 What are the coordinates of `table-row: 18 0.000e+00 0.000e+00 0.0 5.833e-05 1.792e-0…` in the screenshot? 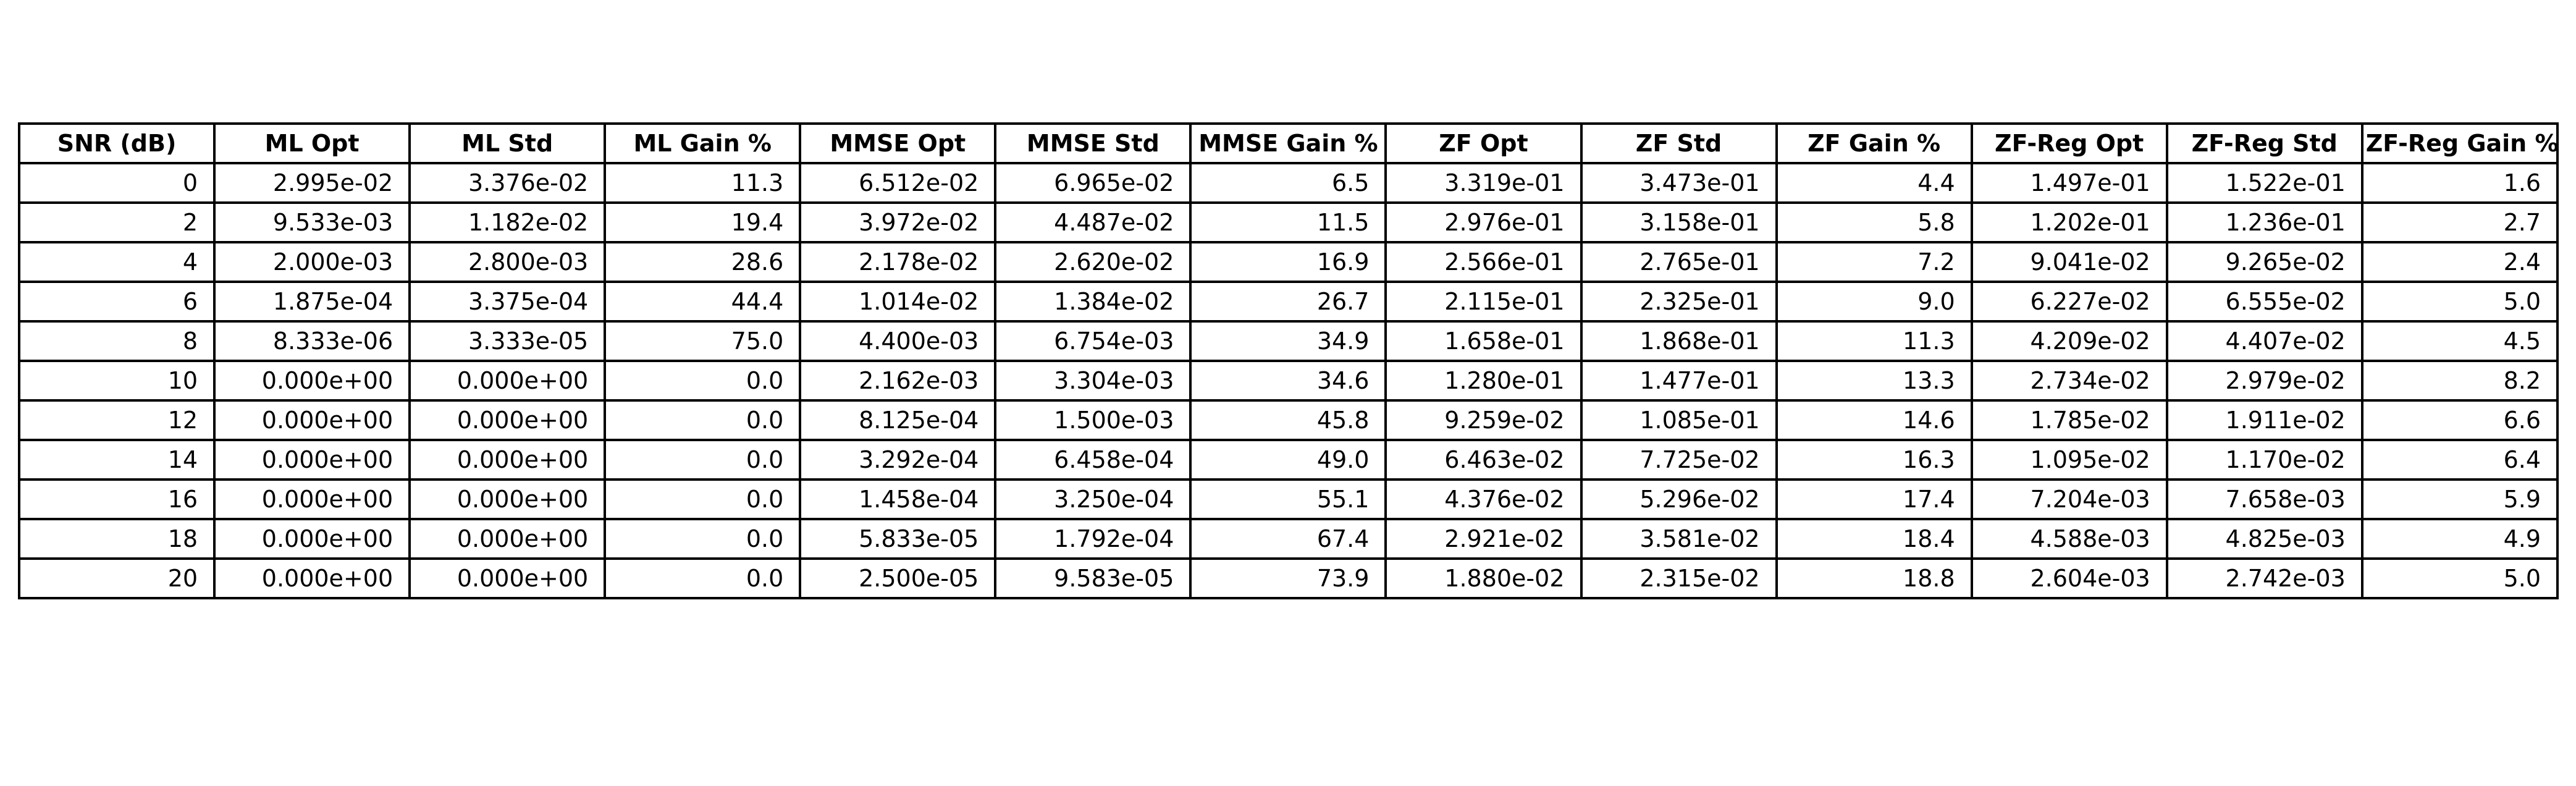 It's located at (1288, 539).